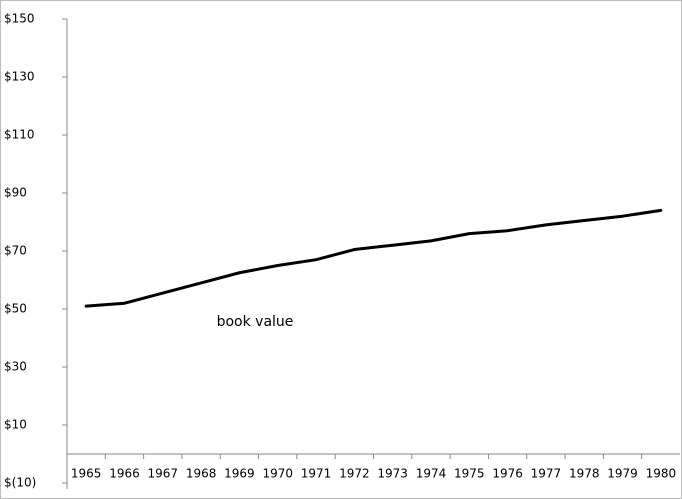 The height and width of the screenshot is (499, 682). I want to click on x-tick-label: 1967, so click(163, 474).